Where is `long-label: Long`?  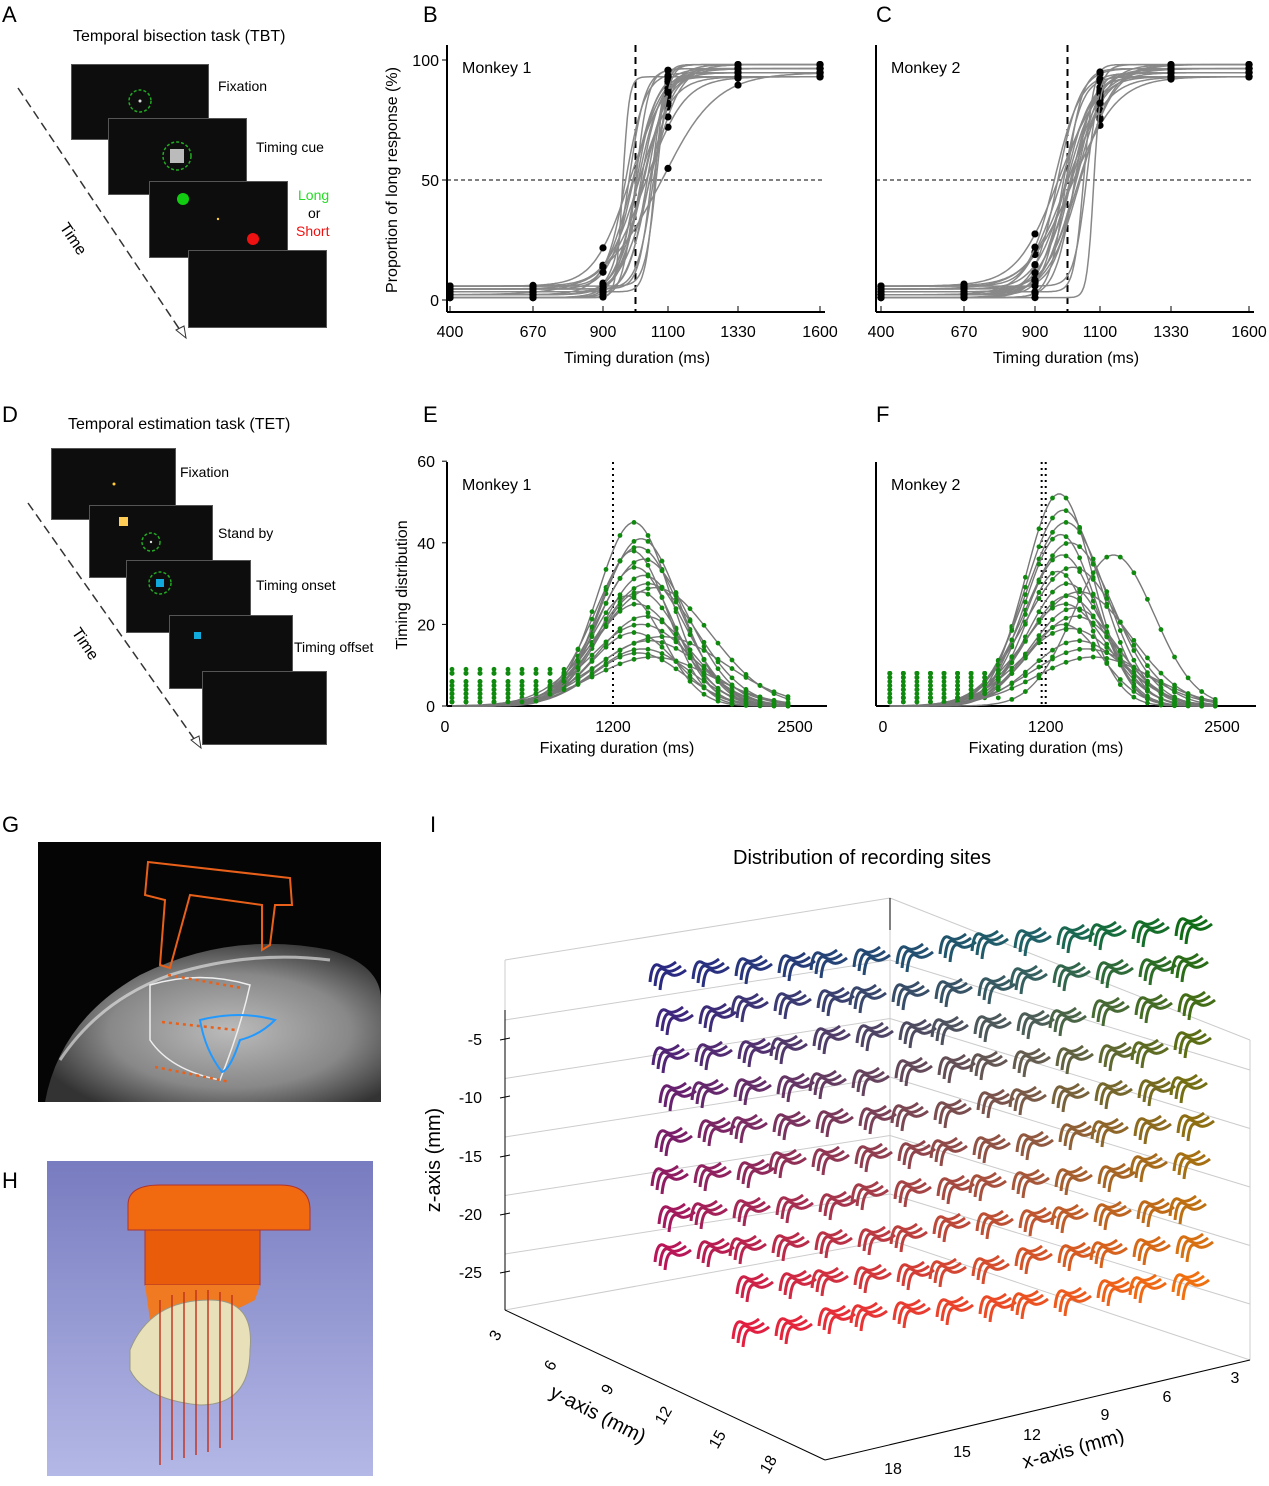 long-label: Long is located at coordinates (314, 195).